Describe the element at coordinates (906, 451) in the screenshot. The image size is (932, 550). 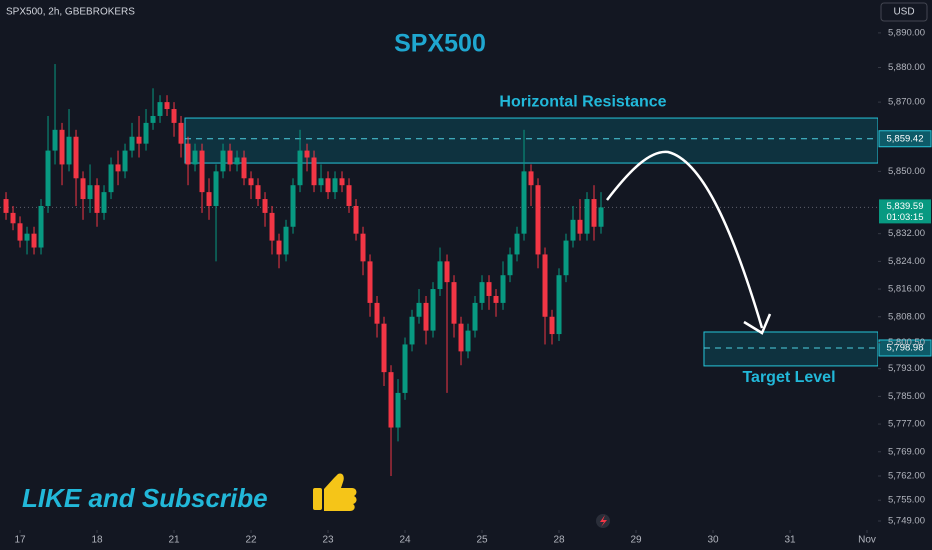
I see `y-tick-label: 5,769.00` at that location.